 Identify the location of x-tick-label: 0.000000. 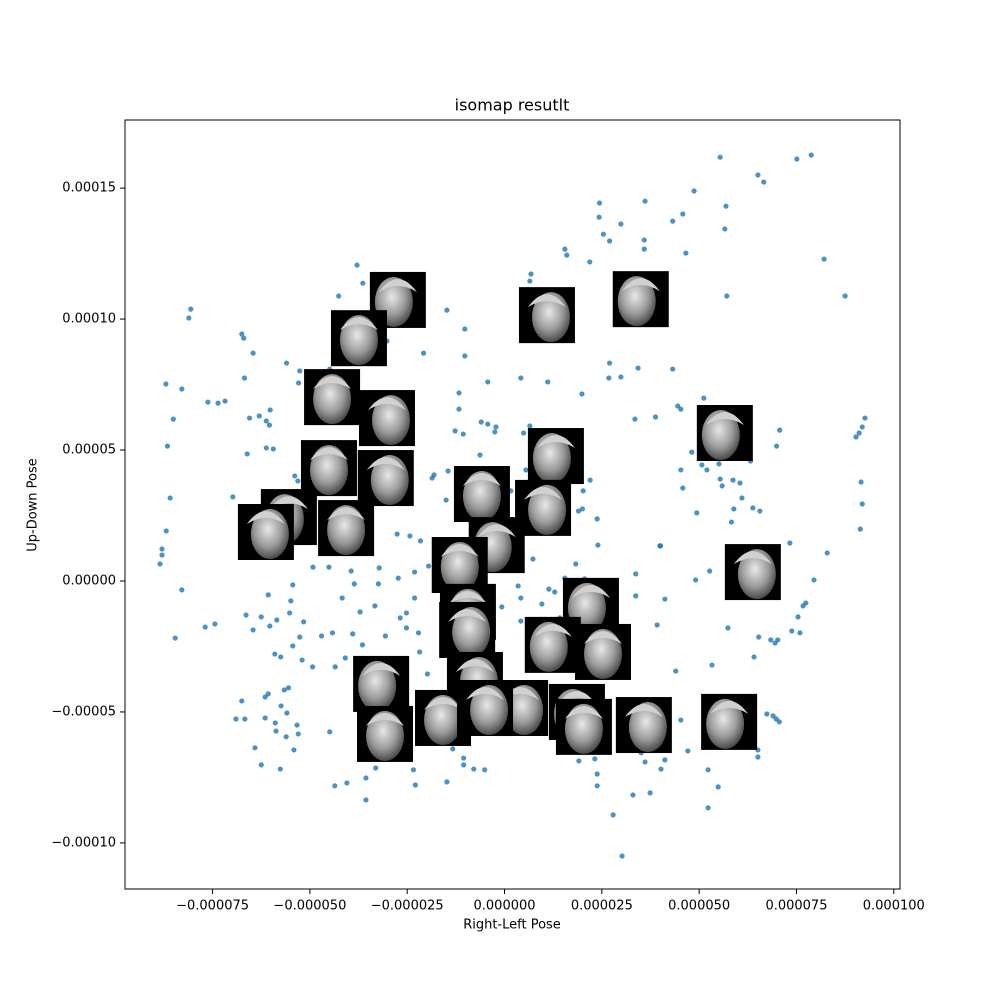
(505, 906).